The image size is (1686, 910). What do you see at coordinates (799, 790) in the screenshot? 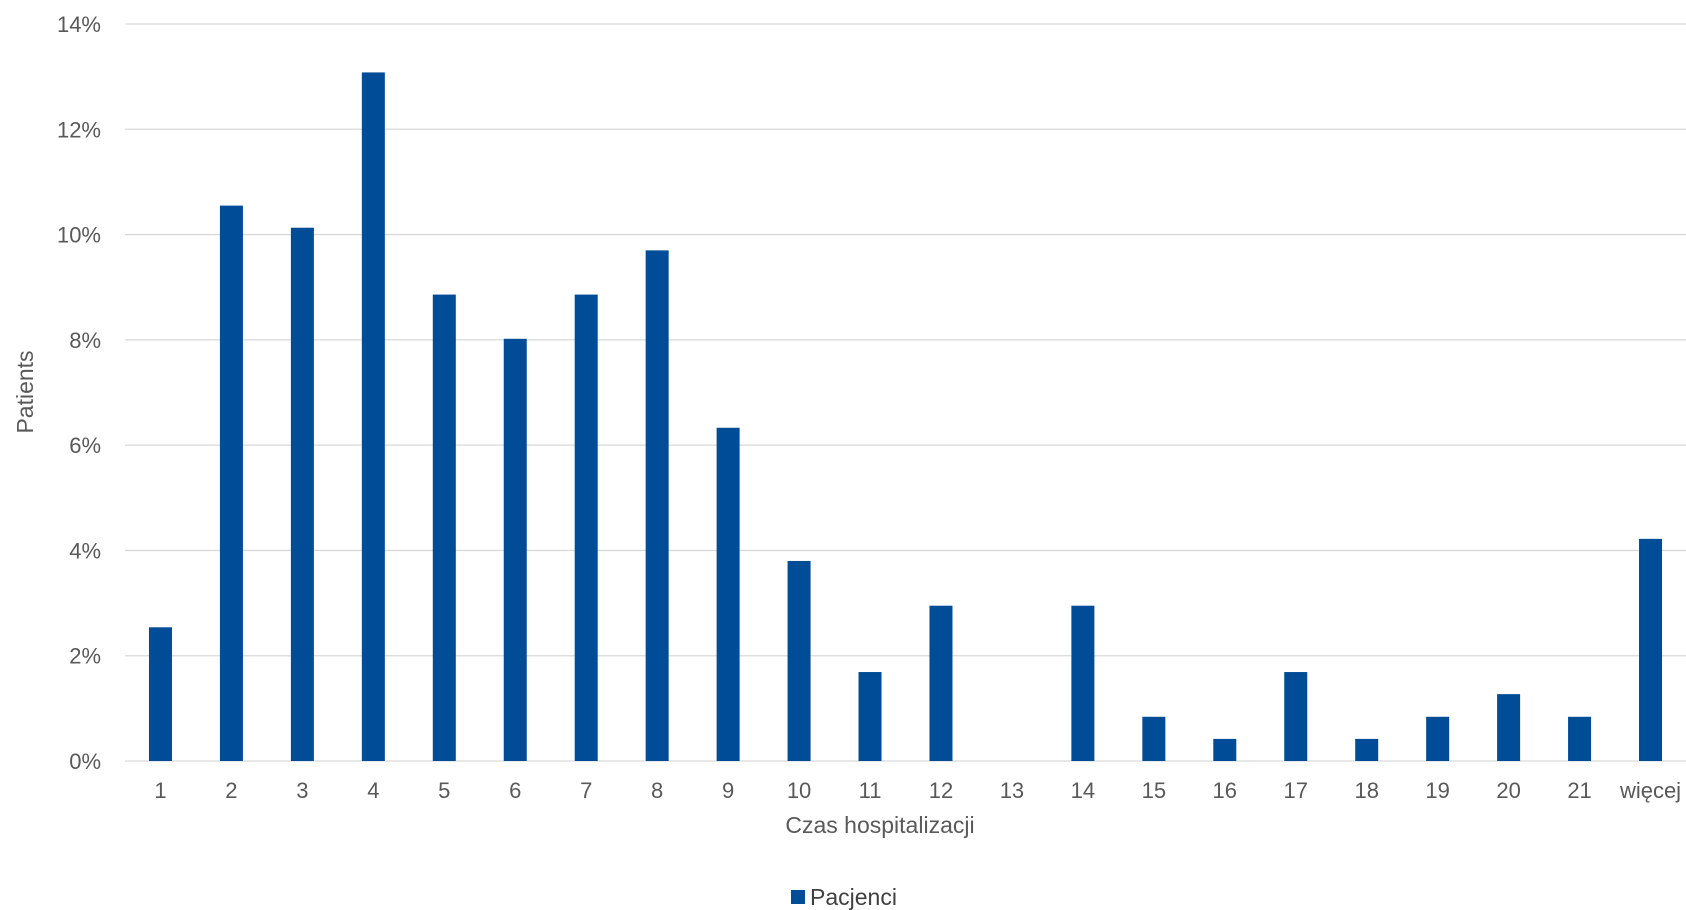
I see `x-tick-label: 10` at bounding box center [799, 790].